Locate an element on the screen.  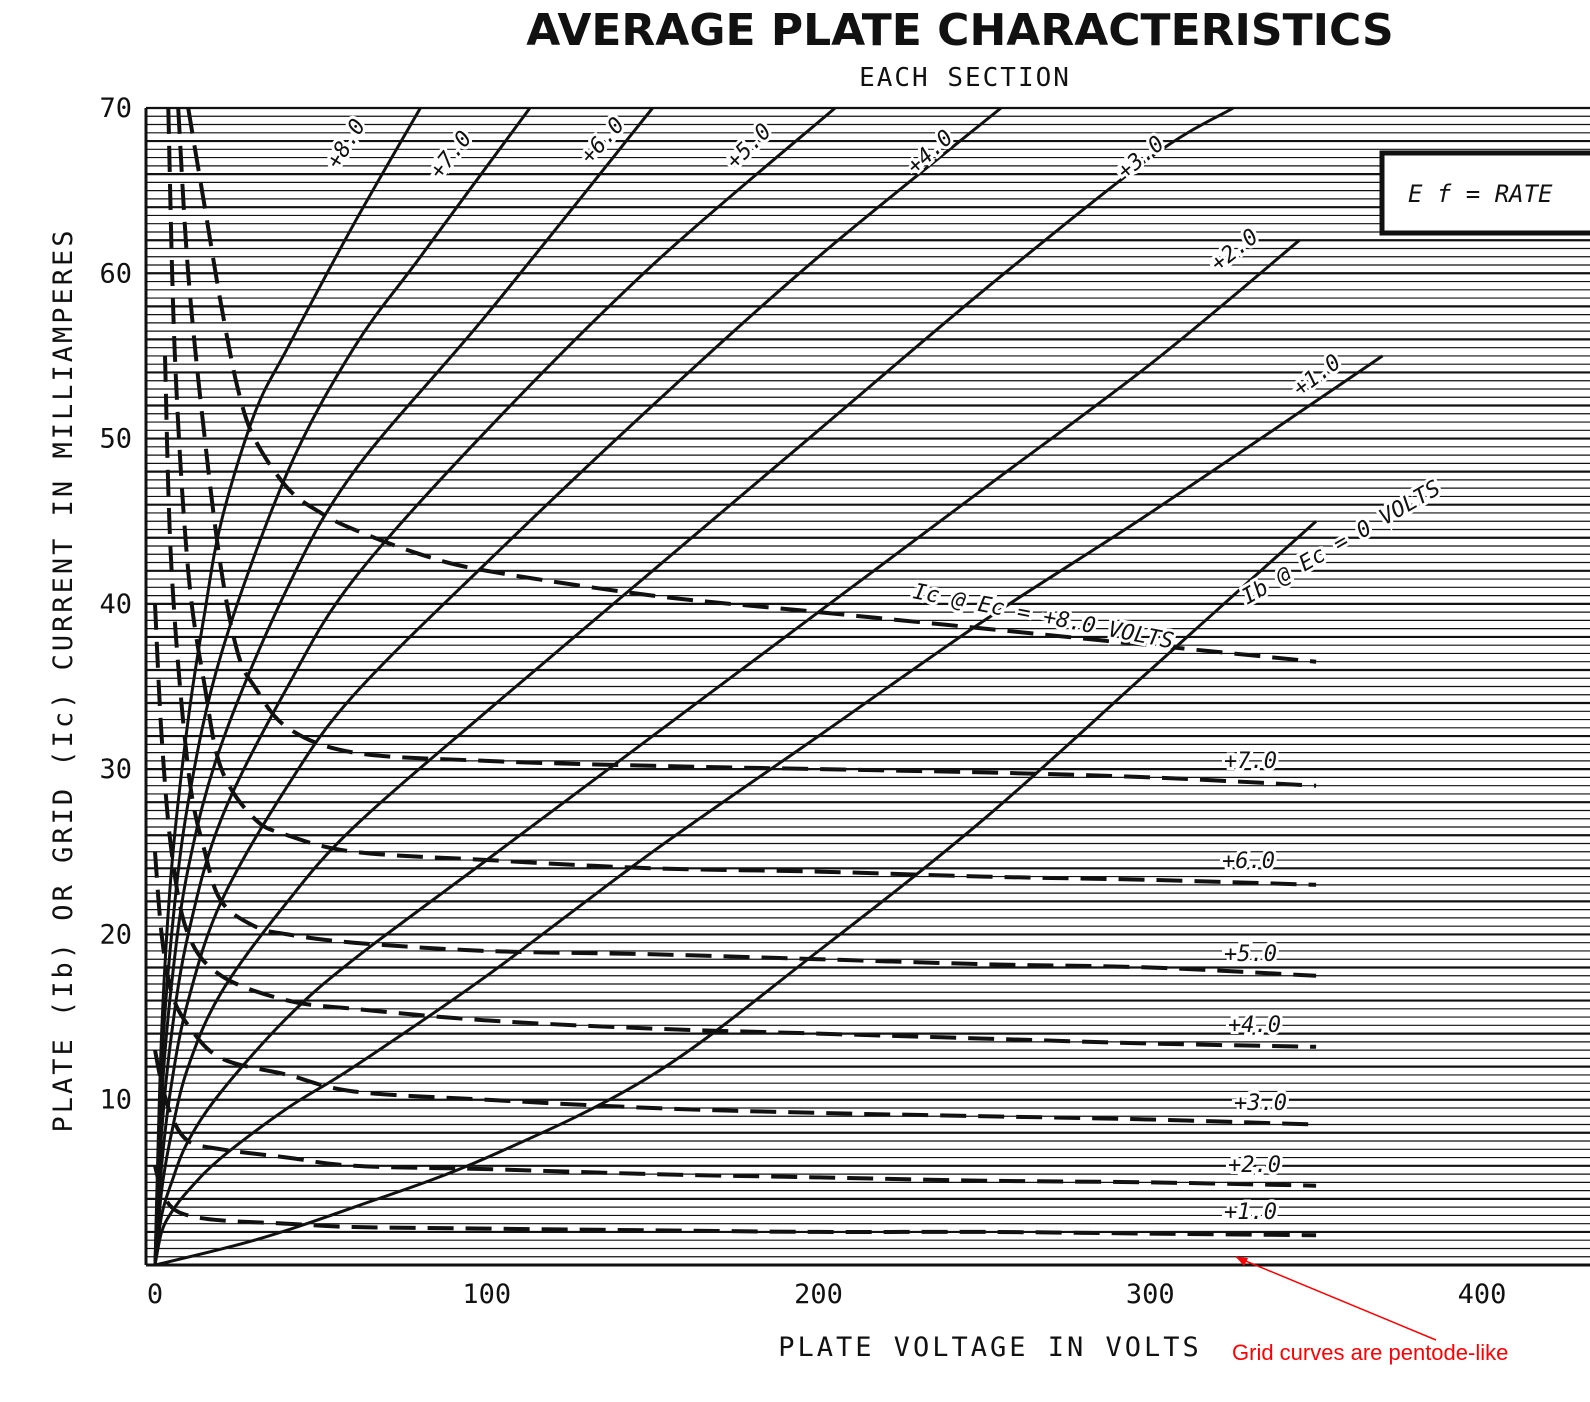
x-tick-label: 400 is located at coordinates (1482, 1294).